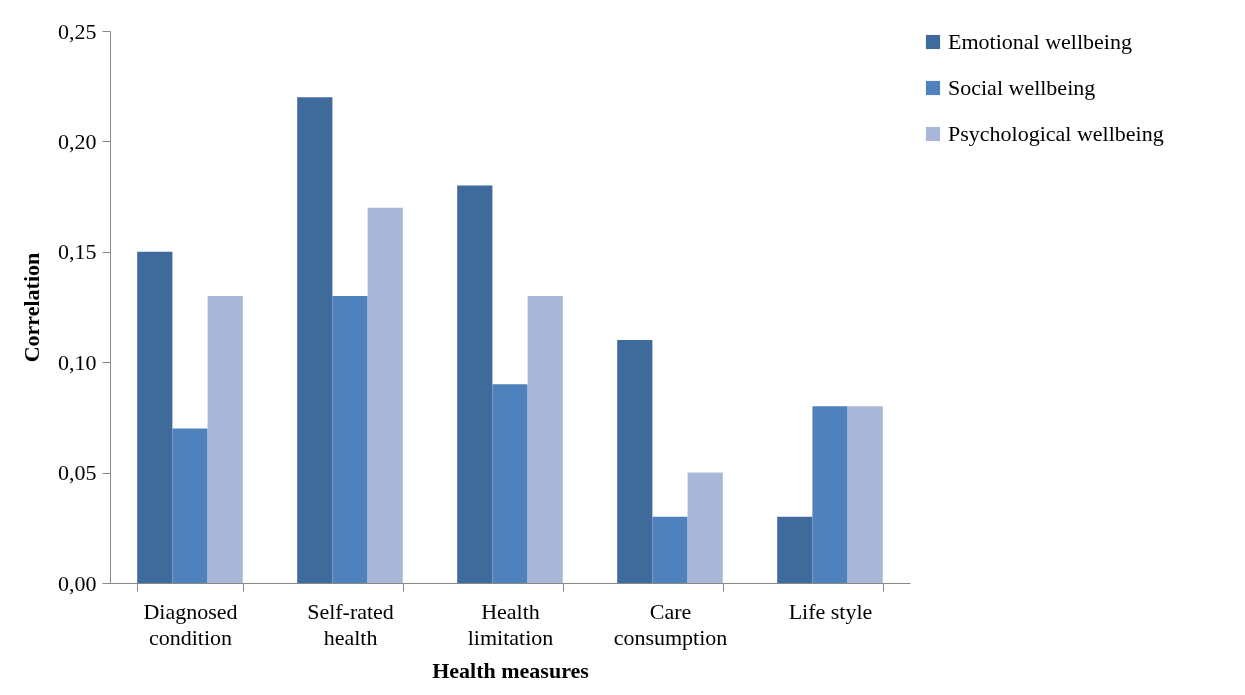 Image resolution: width=1245 pixels, height=695 pixels. What do you see at coordinates (670, 624) in the screenshot?
I see `x-tick-label: Care consumption` at bounding box center [670, 624].